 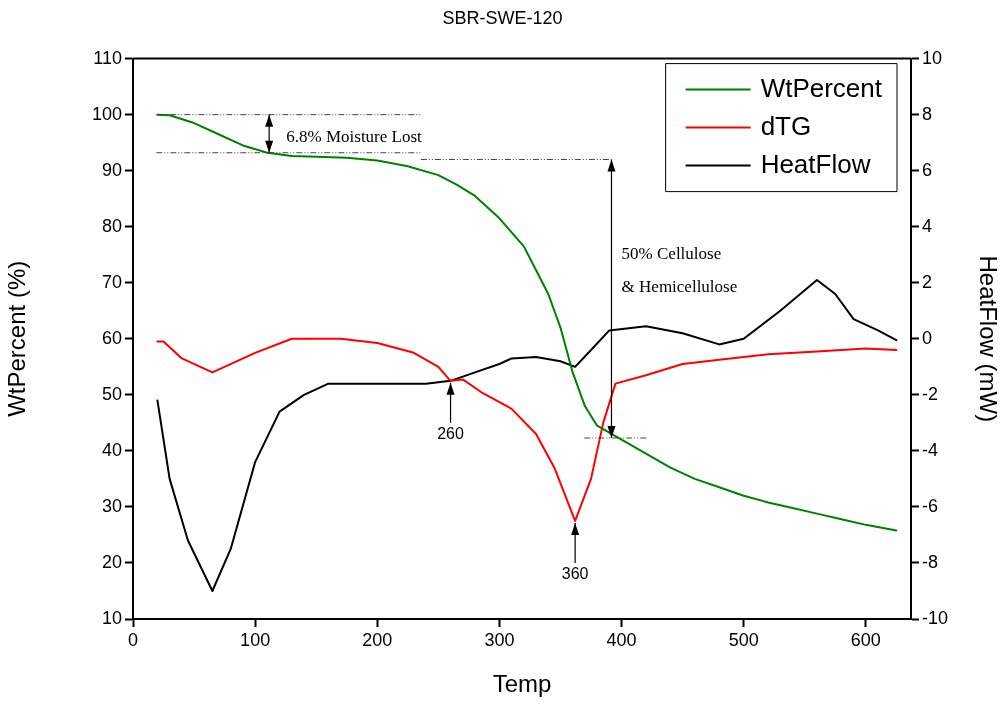 What do you see at coordinates (927, 169) in the screenshot?
I see `y2-tick-label: 6` at bounding box center [927, 169].